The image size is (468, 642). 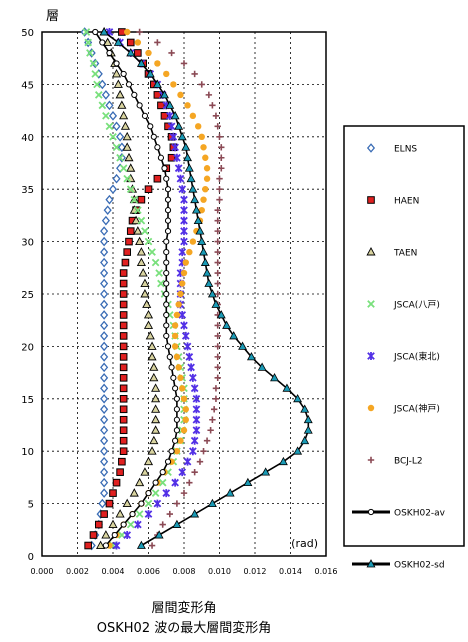 What do you see at coordinates (42, 571) in the screenshot?
I see `x-tick-label: 0.000` at bounding box center [42, 571].